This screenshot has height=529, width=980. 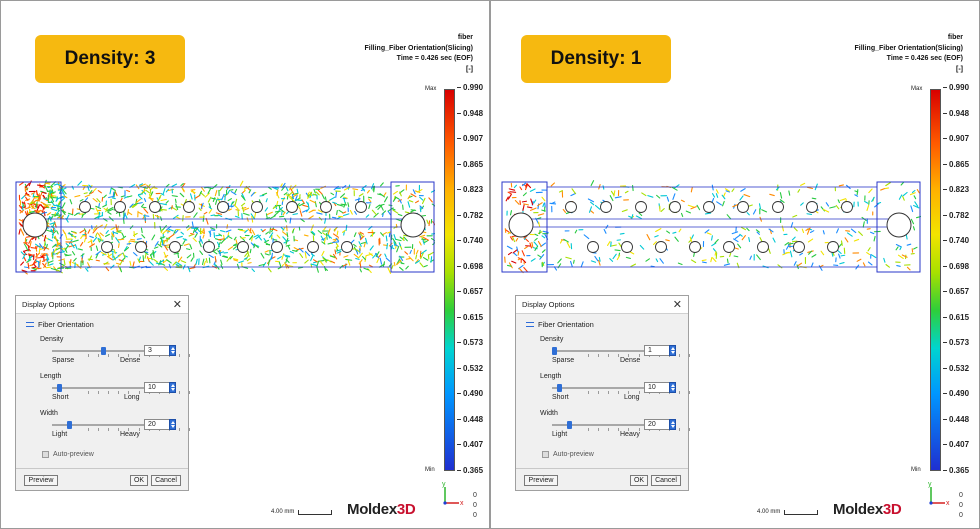 I want to click on density-max-label: Dense, so click(x=130, y=360).